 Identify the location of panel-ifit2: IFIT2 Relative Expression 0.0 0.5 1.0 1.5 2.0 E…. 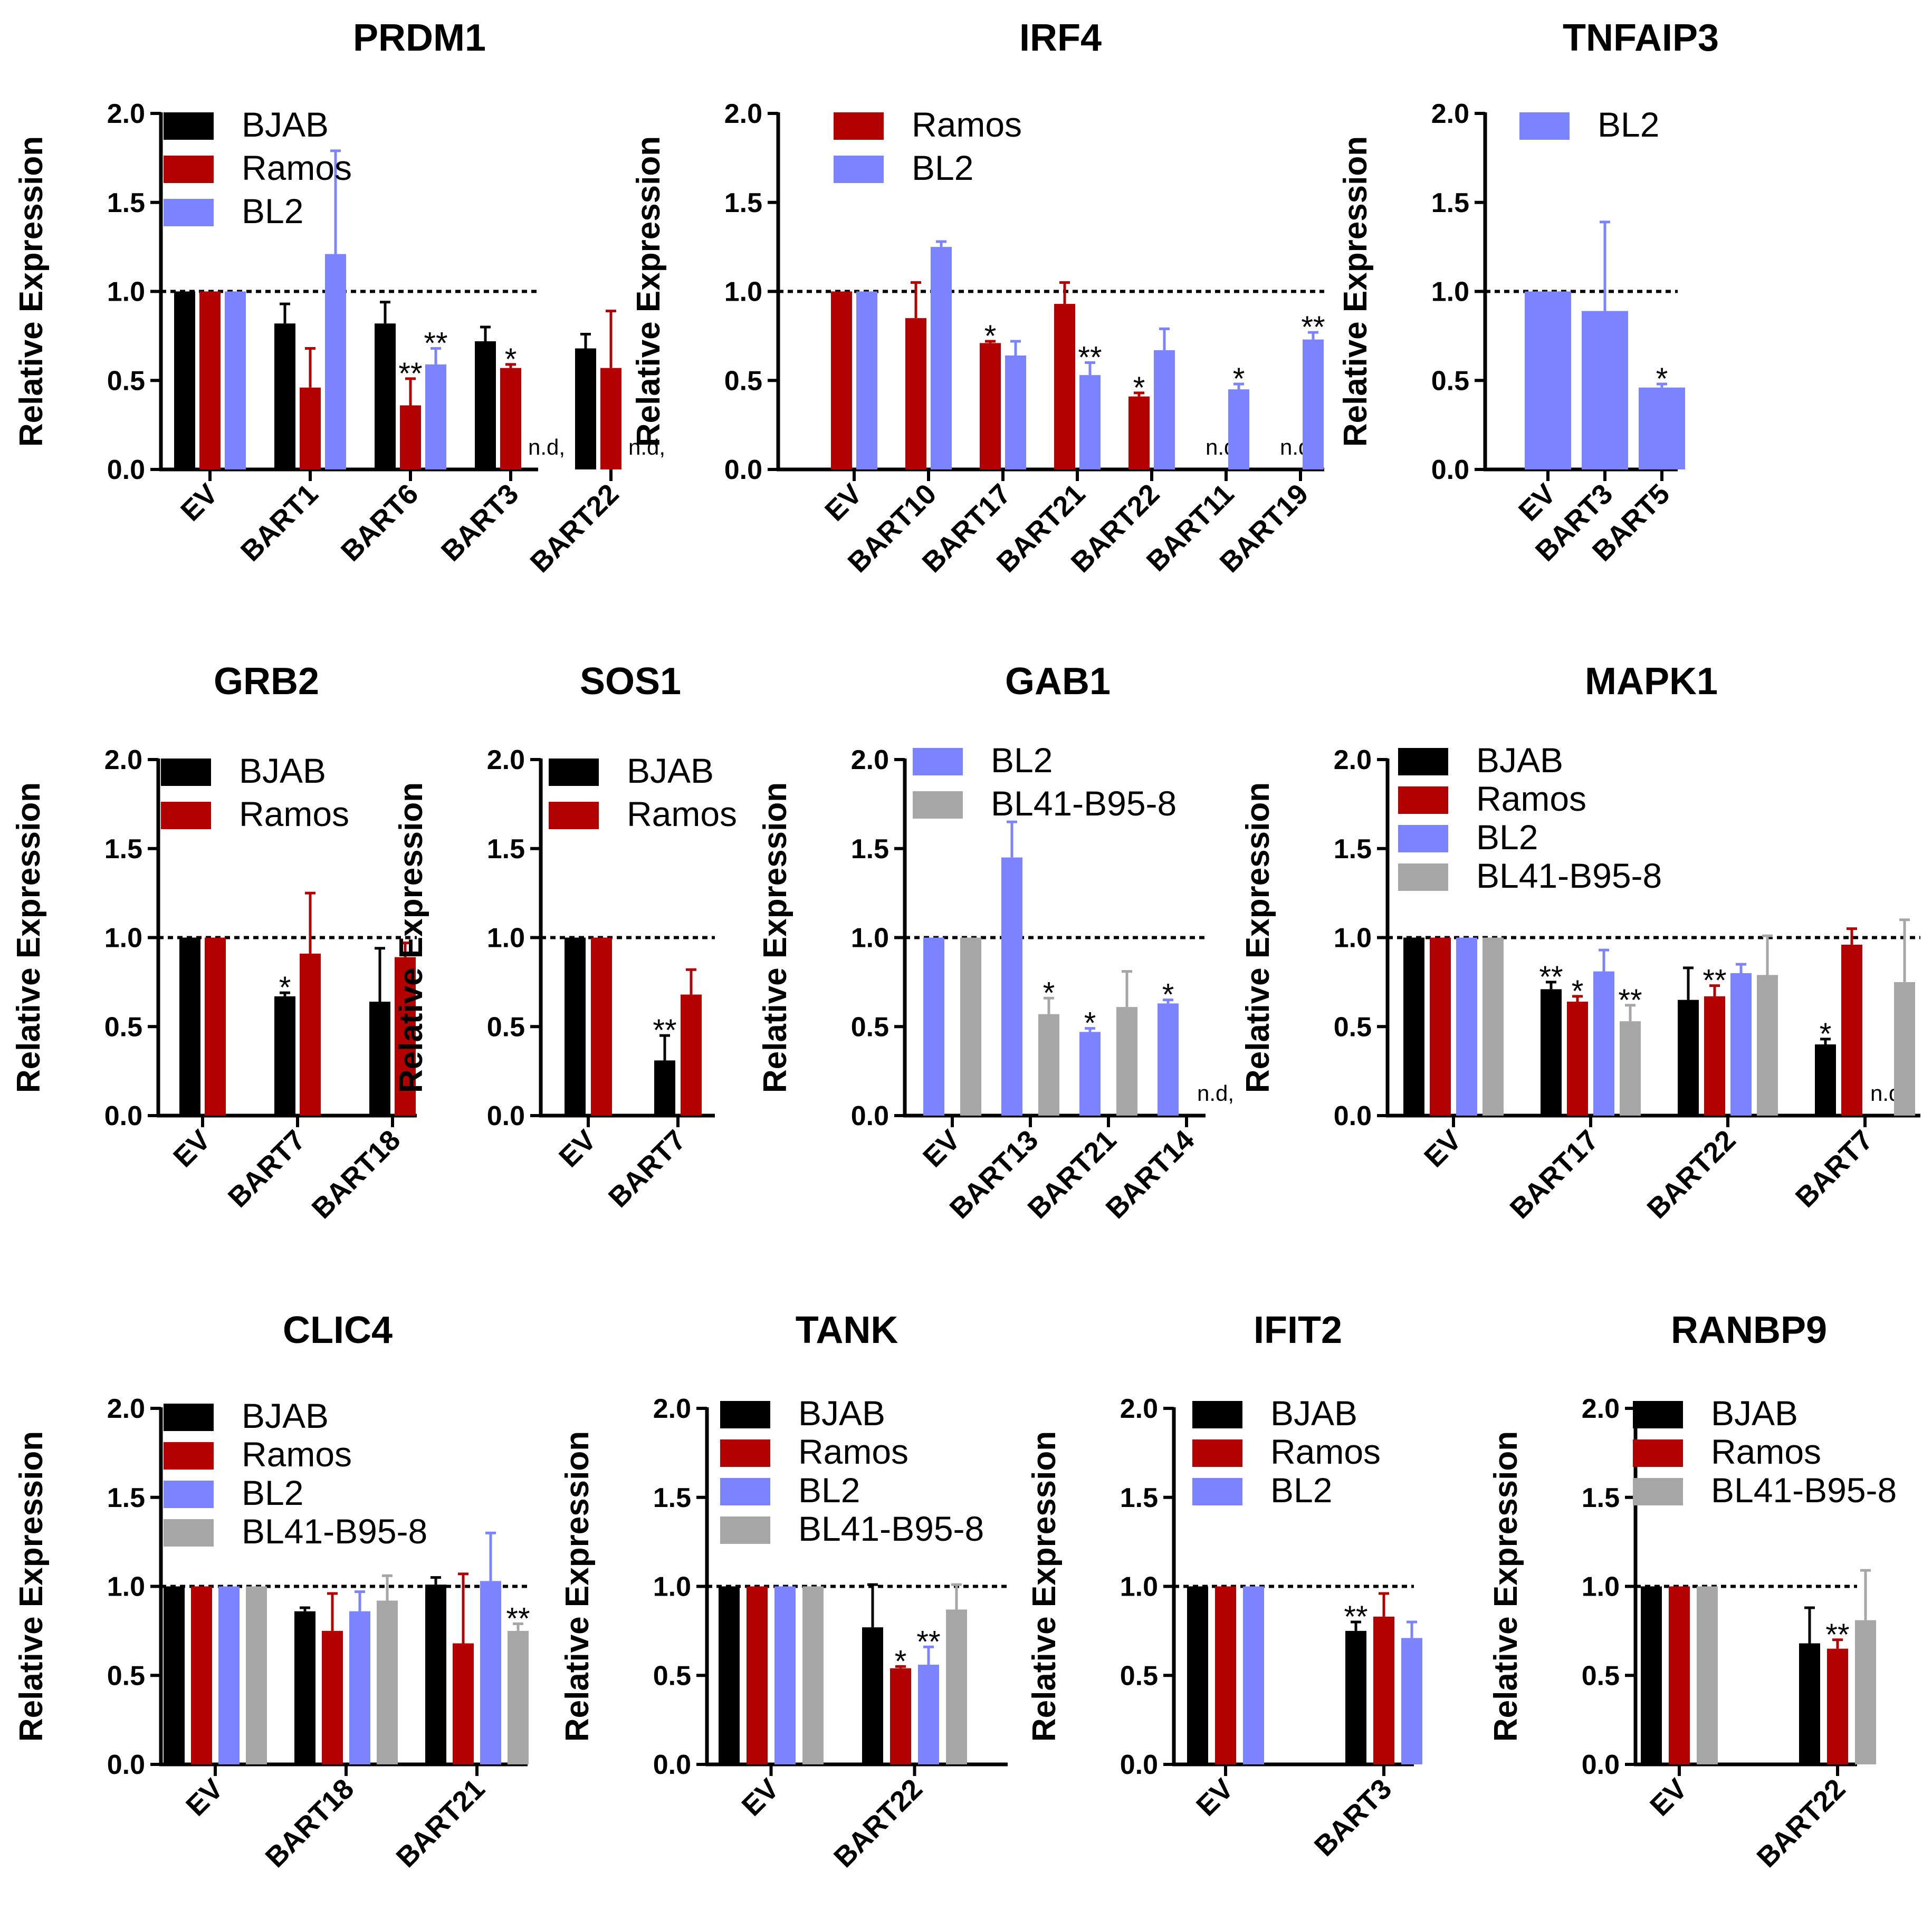
(1224, 1586).